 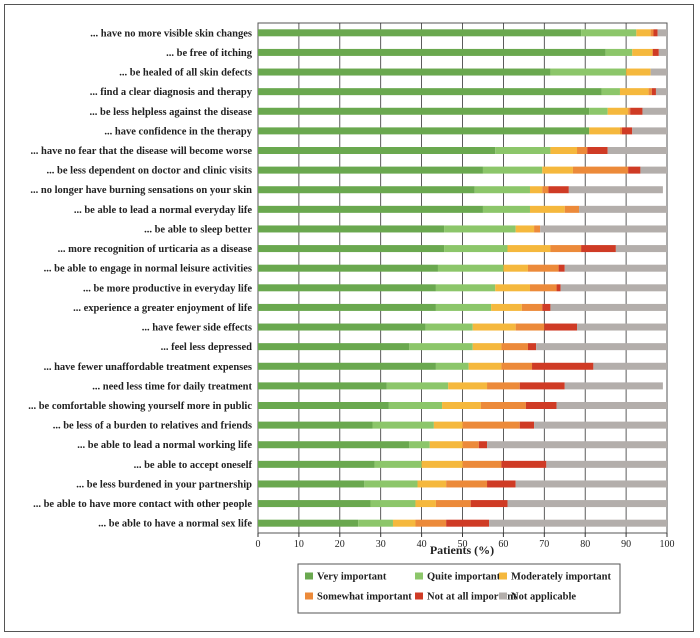 I want to click on category-label: ... find a clear diagnosis and therapy, so click(x=171, y=92).